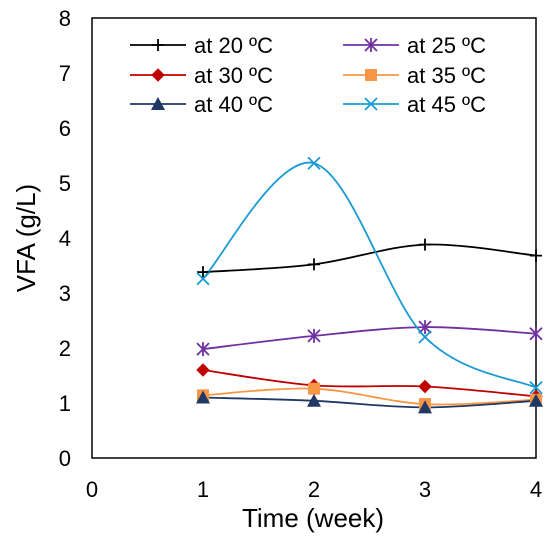 The image size is (550, 536). I want to click on legend-label: at 30 ºC, so click(233, 75).